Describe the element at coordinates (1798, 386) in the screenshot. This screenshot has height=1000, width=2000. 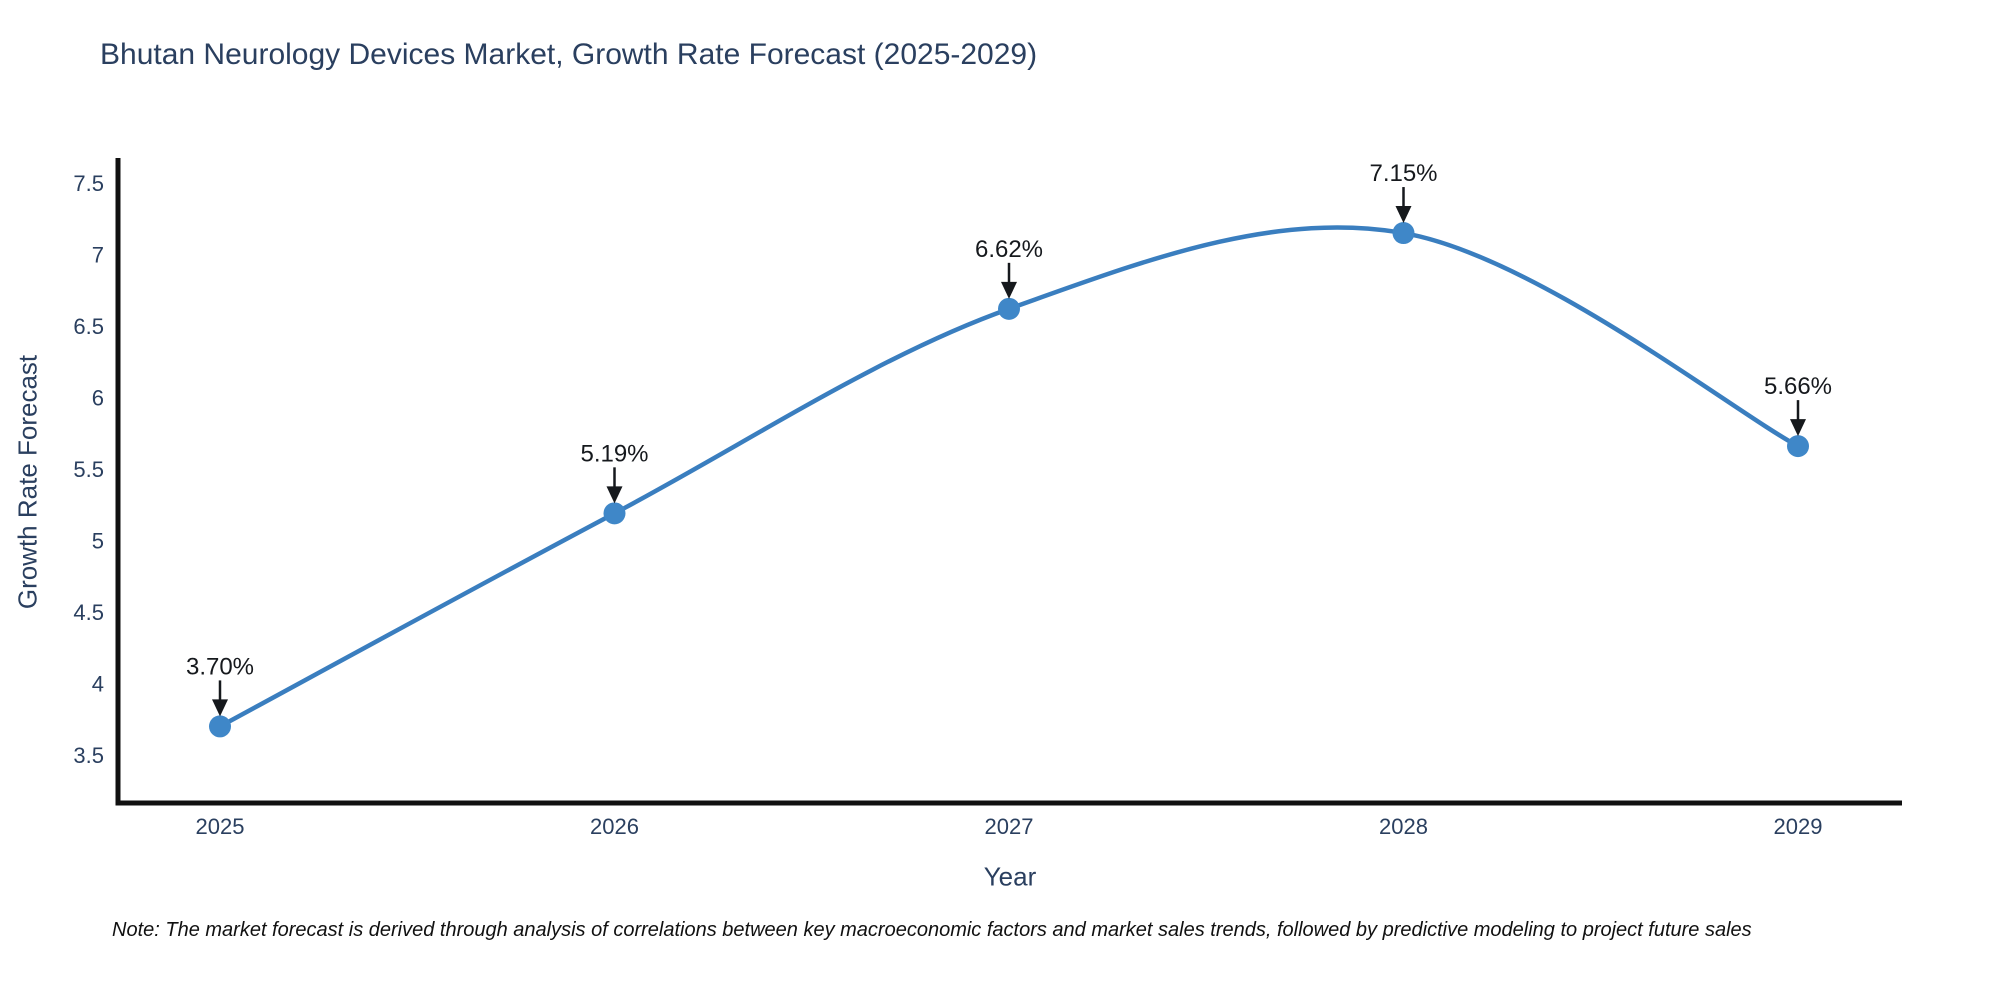
I see `point-value-label: 5.66%` at that location.